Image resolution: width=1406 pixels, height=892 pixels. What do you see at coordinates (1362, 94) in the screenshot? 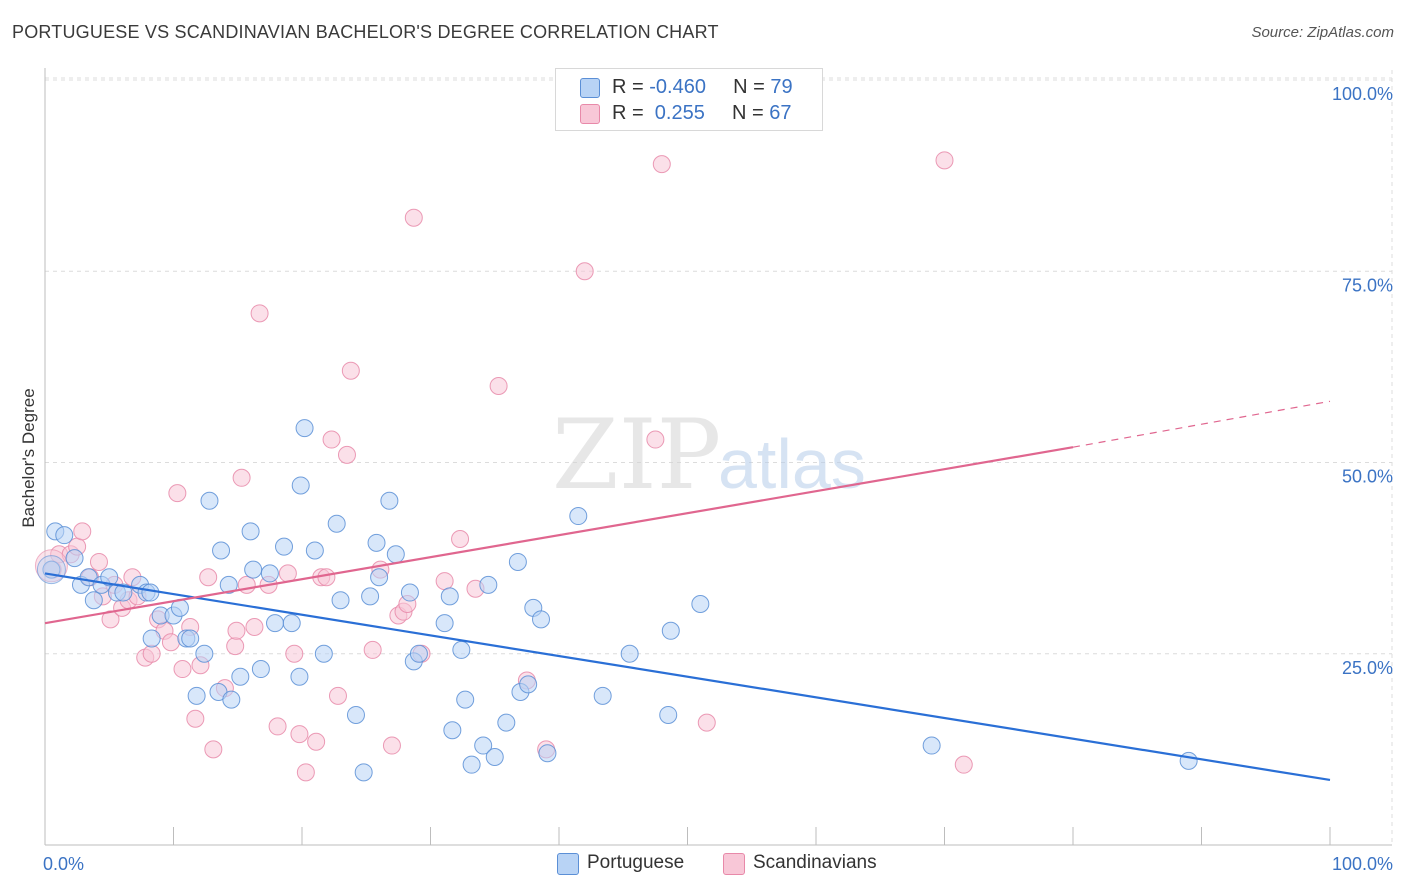
I see `y-tick-label: 100.0%` at bounding box center [1362, 94].